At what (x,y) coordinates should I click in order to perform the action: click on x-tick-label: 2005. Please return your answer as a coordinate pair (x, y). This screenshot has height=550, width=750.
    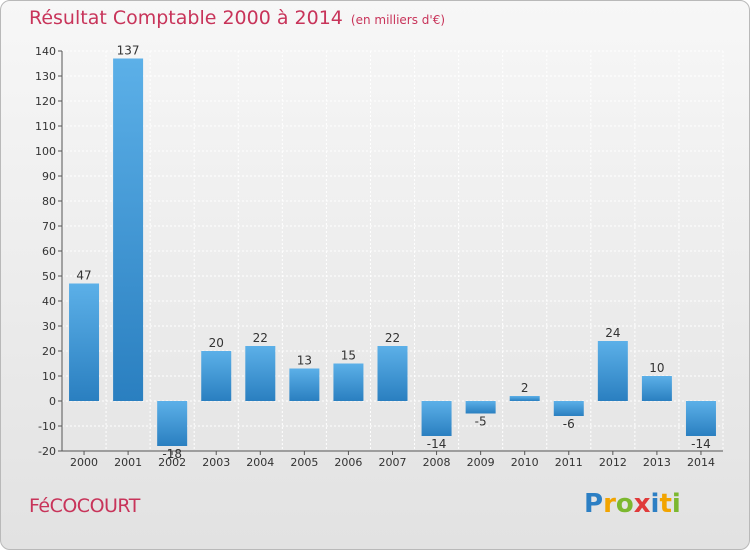
    Looking at the image, I should click on (304, 462).